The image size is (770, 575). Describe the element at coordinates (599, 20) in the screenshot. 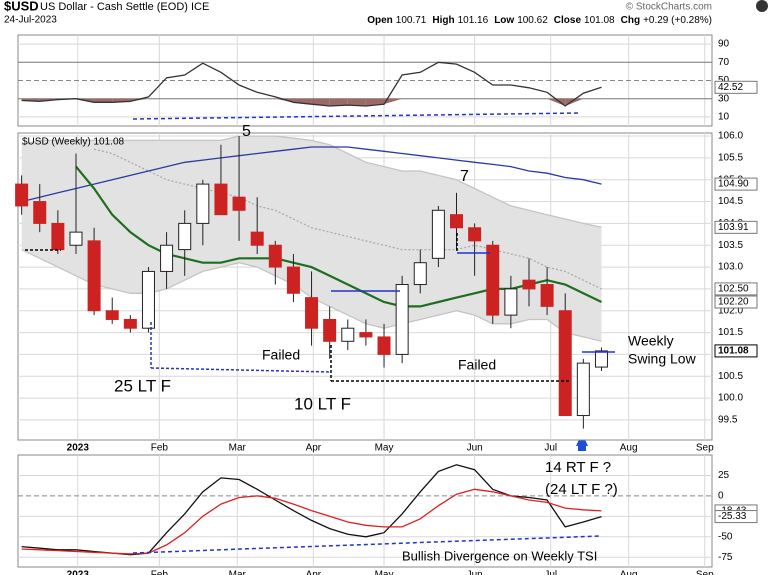

I see `quote-value: 101.08` at that location.